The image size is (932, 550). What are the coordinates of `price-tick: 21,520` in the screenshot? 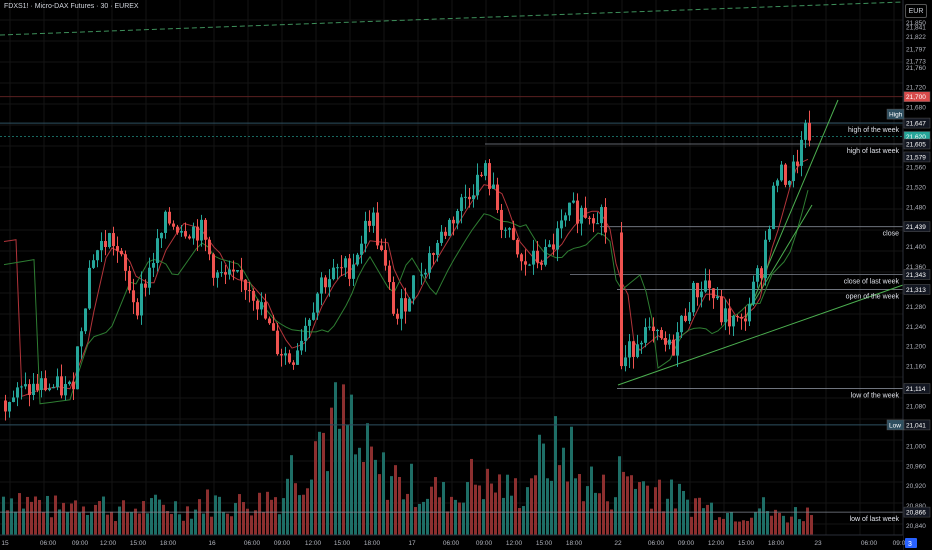 It's located at (916, 187).